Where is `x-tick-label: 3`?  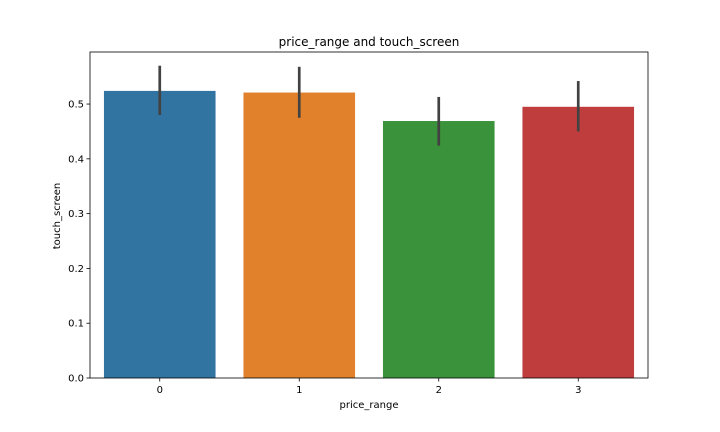
x-tick-label: 3 is located at coordinates (578, 390).